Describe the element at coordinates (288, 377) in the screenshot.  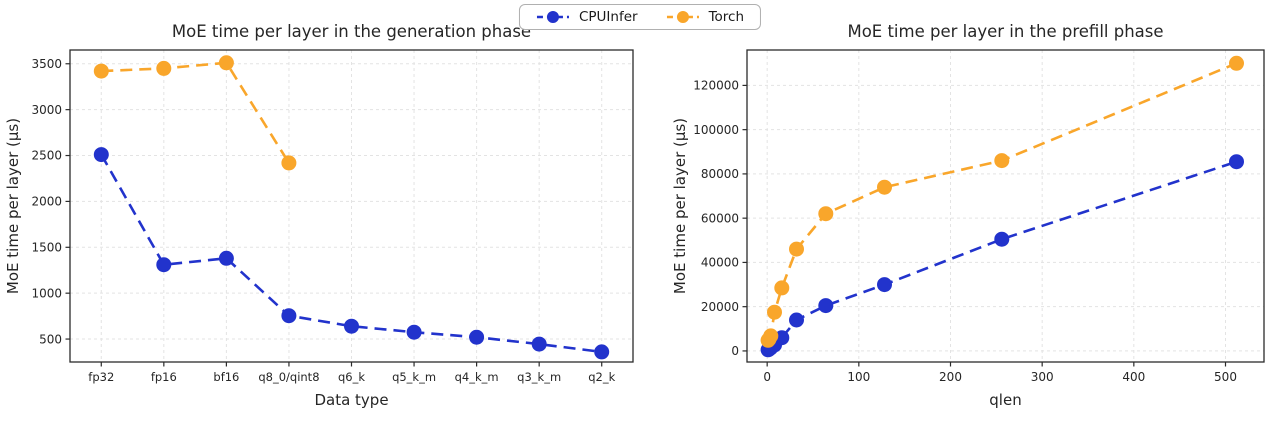
I see `svg-text: q8_0/qint8` at that location.